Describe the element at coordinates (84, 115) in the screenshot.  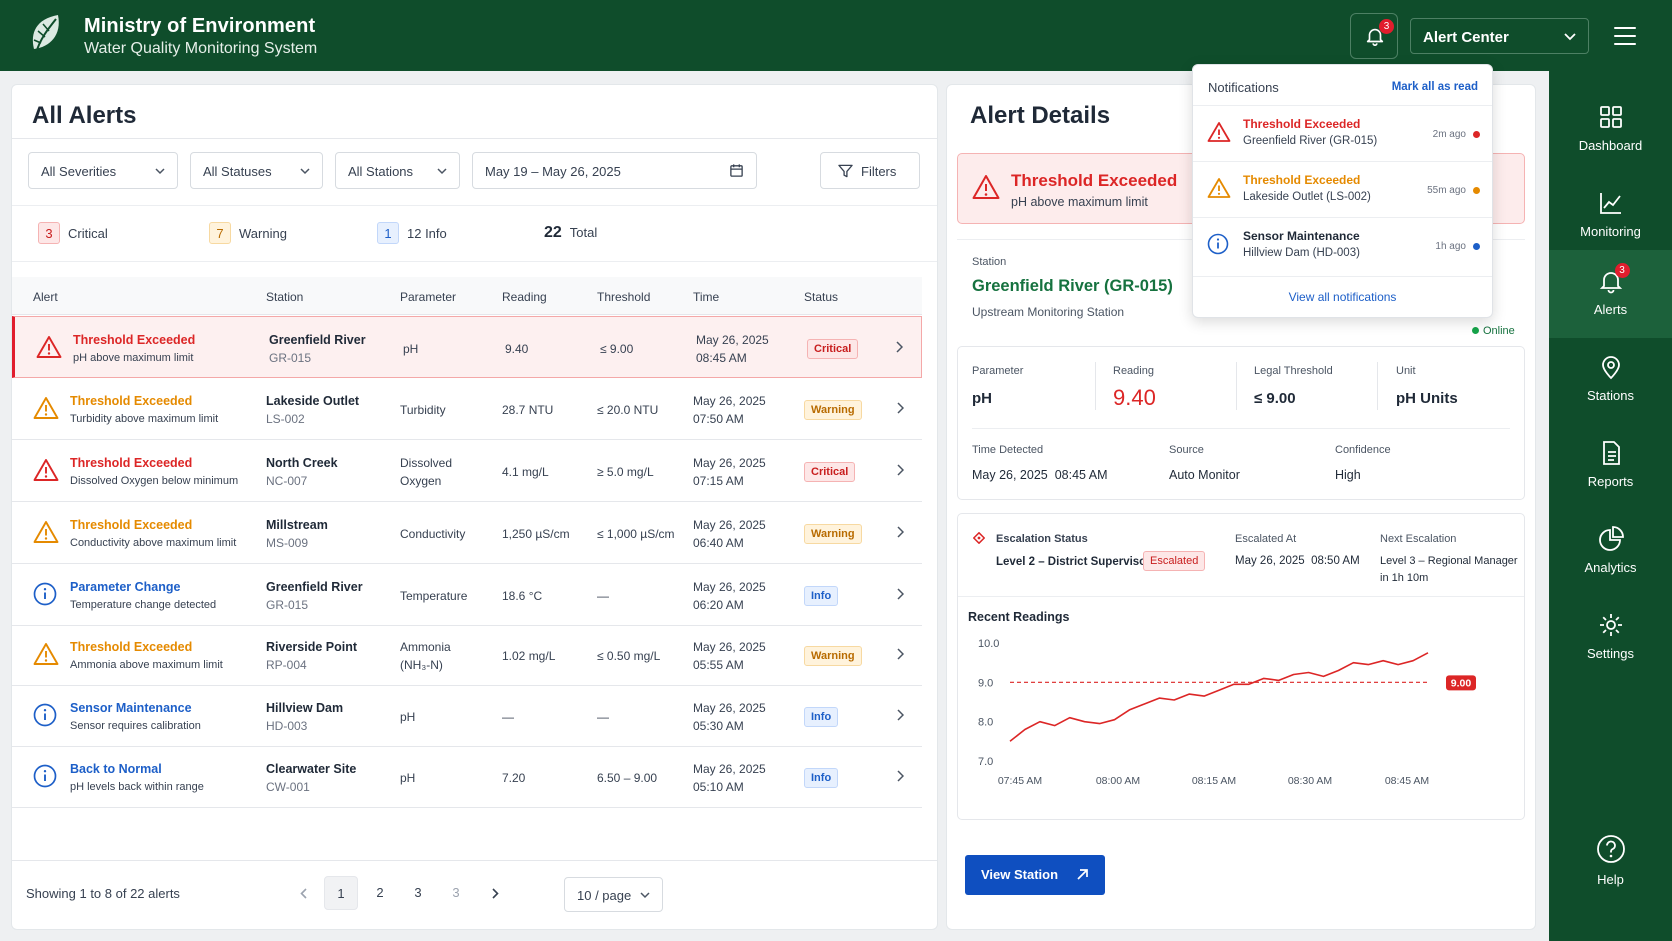
I see `alerts-title: All Alerts` at that location.